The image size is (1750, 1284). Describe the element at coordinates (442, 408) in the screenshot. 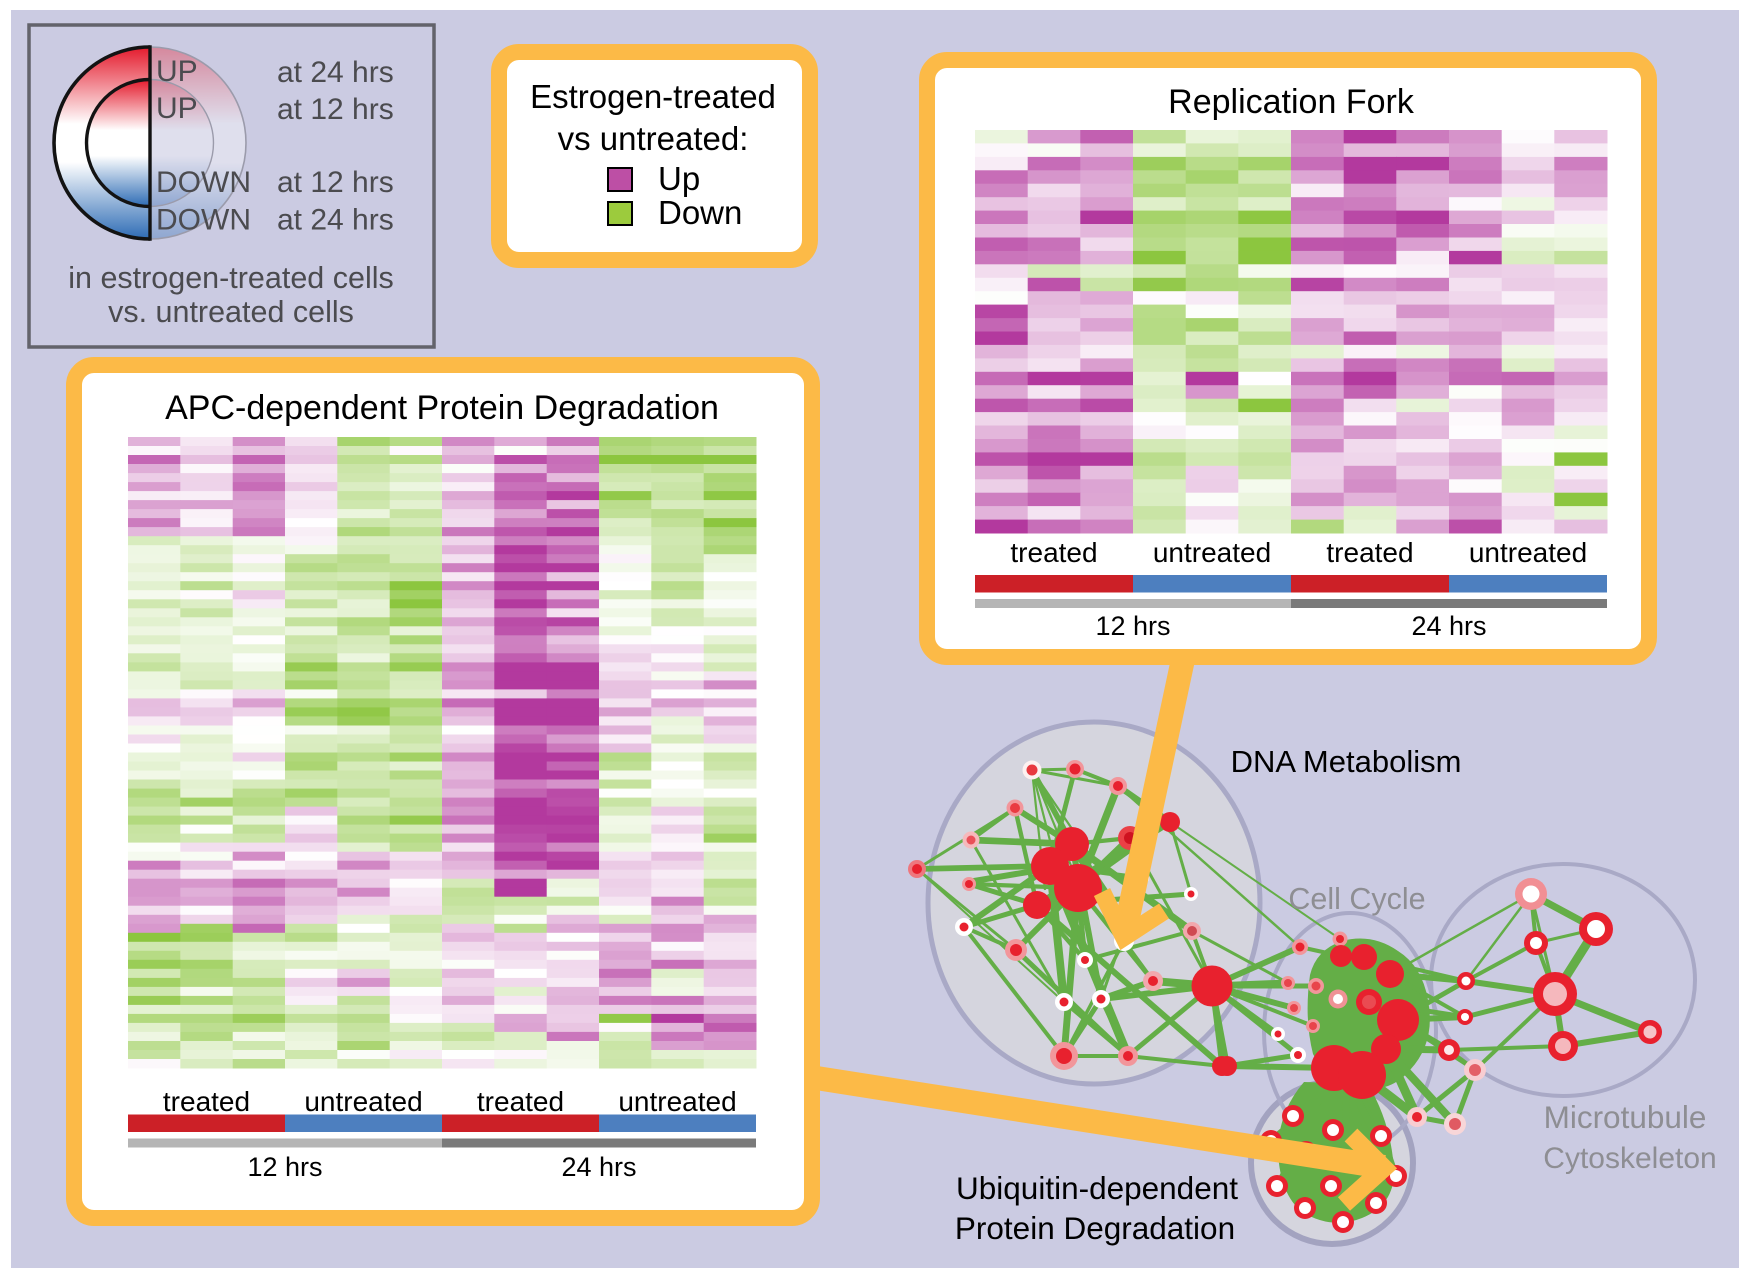

I see `svg-text:APC-dependent Protein Degradat: APC-dependent Protein Degradation` at that location.